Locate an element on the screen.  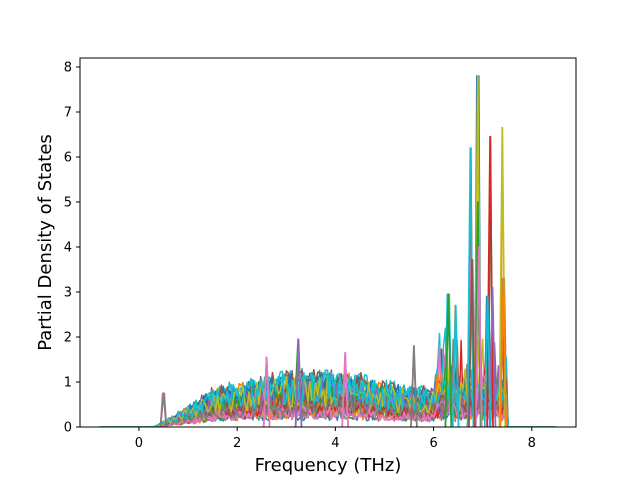
y-tick-label: 4 is located at coordinates (68, 248).